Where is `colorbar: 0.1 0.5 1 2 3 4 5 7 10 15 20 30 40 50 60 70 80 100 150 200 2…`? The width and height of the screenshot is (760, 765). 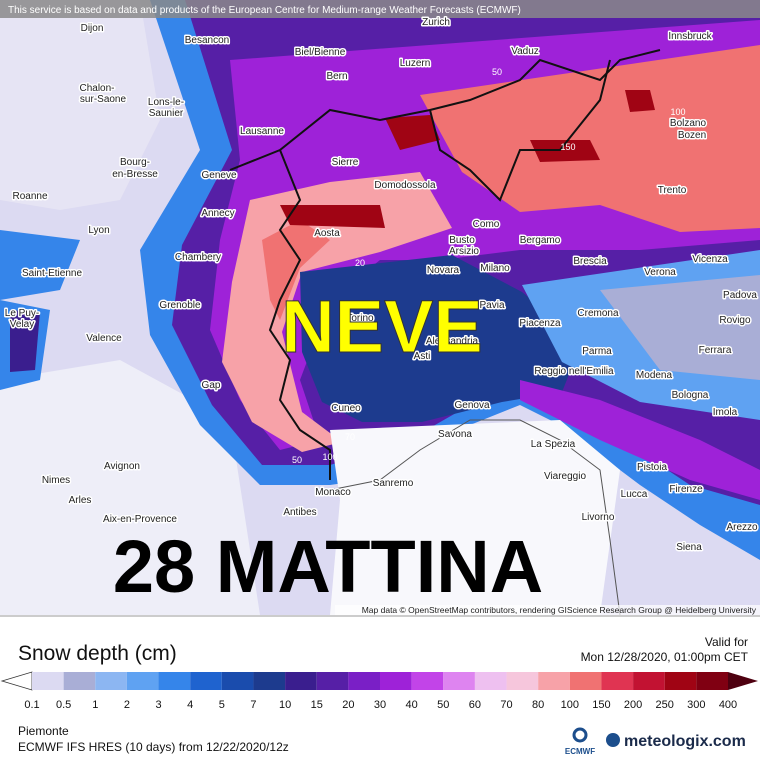
colorbar: 0.1 0.5 1 2 3 4 5 7 10 15 20 30 40 50 60 70 80 100 150 200 2… is located at coordinates (379, 691).